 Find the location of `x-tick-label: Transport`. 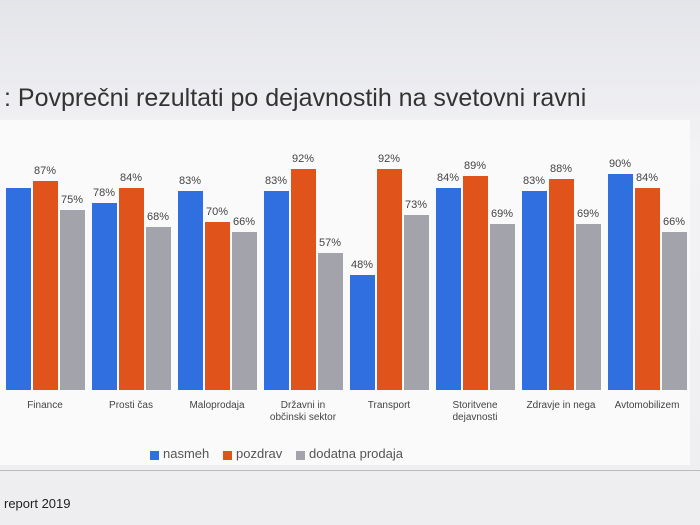

x-tick-label: Transport is located at coordinates (389, 405).